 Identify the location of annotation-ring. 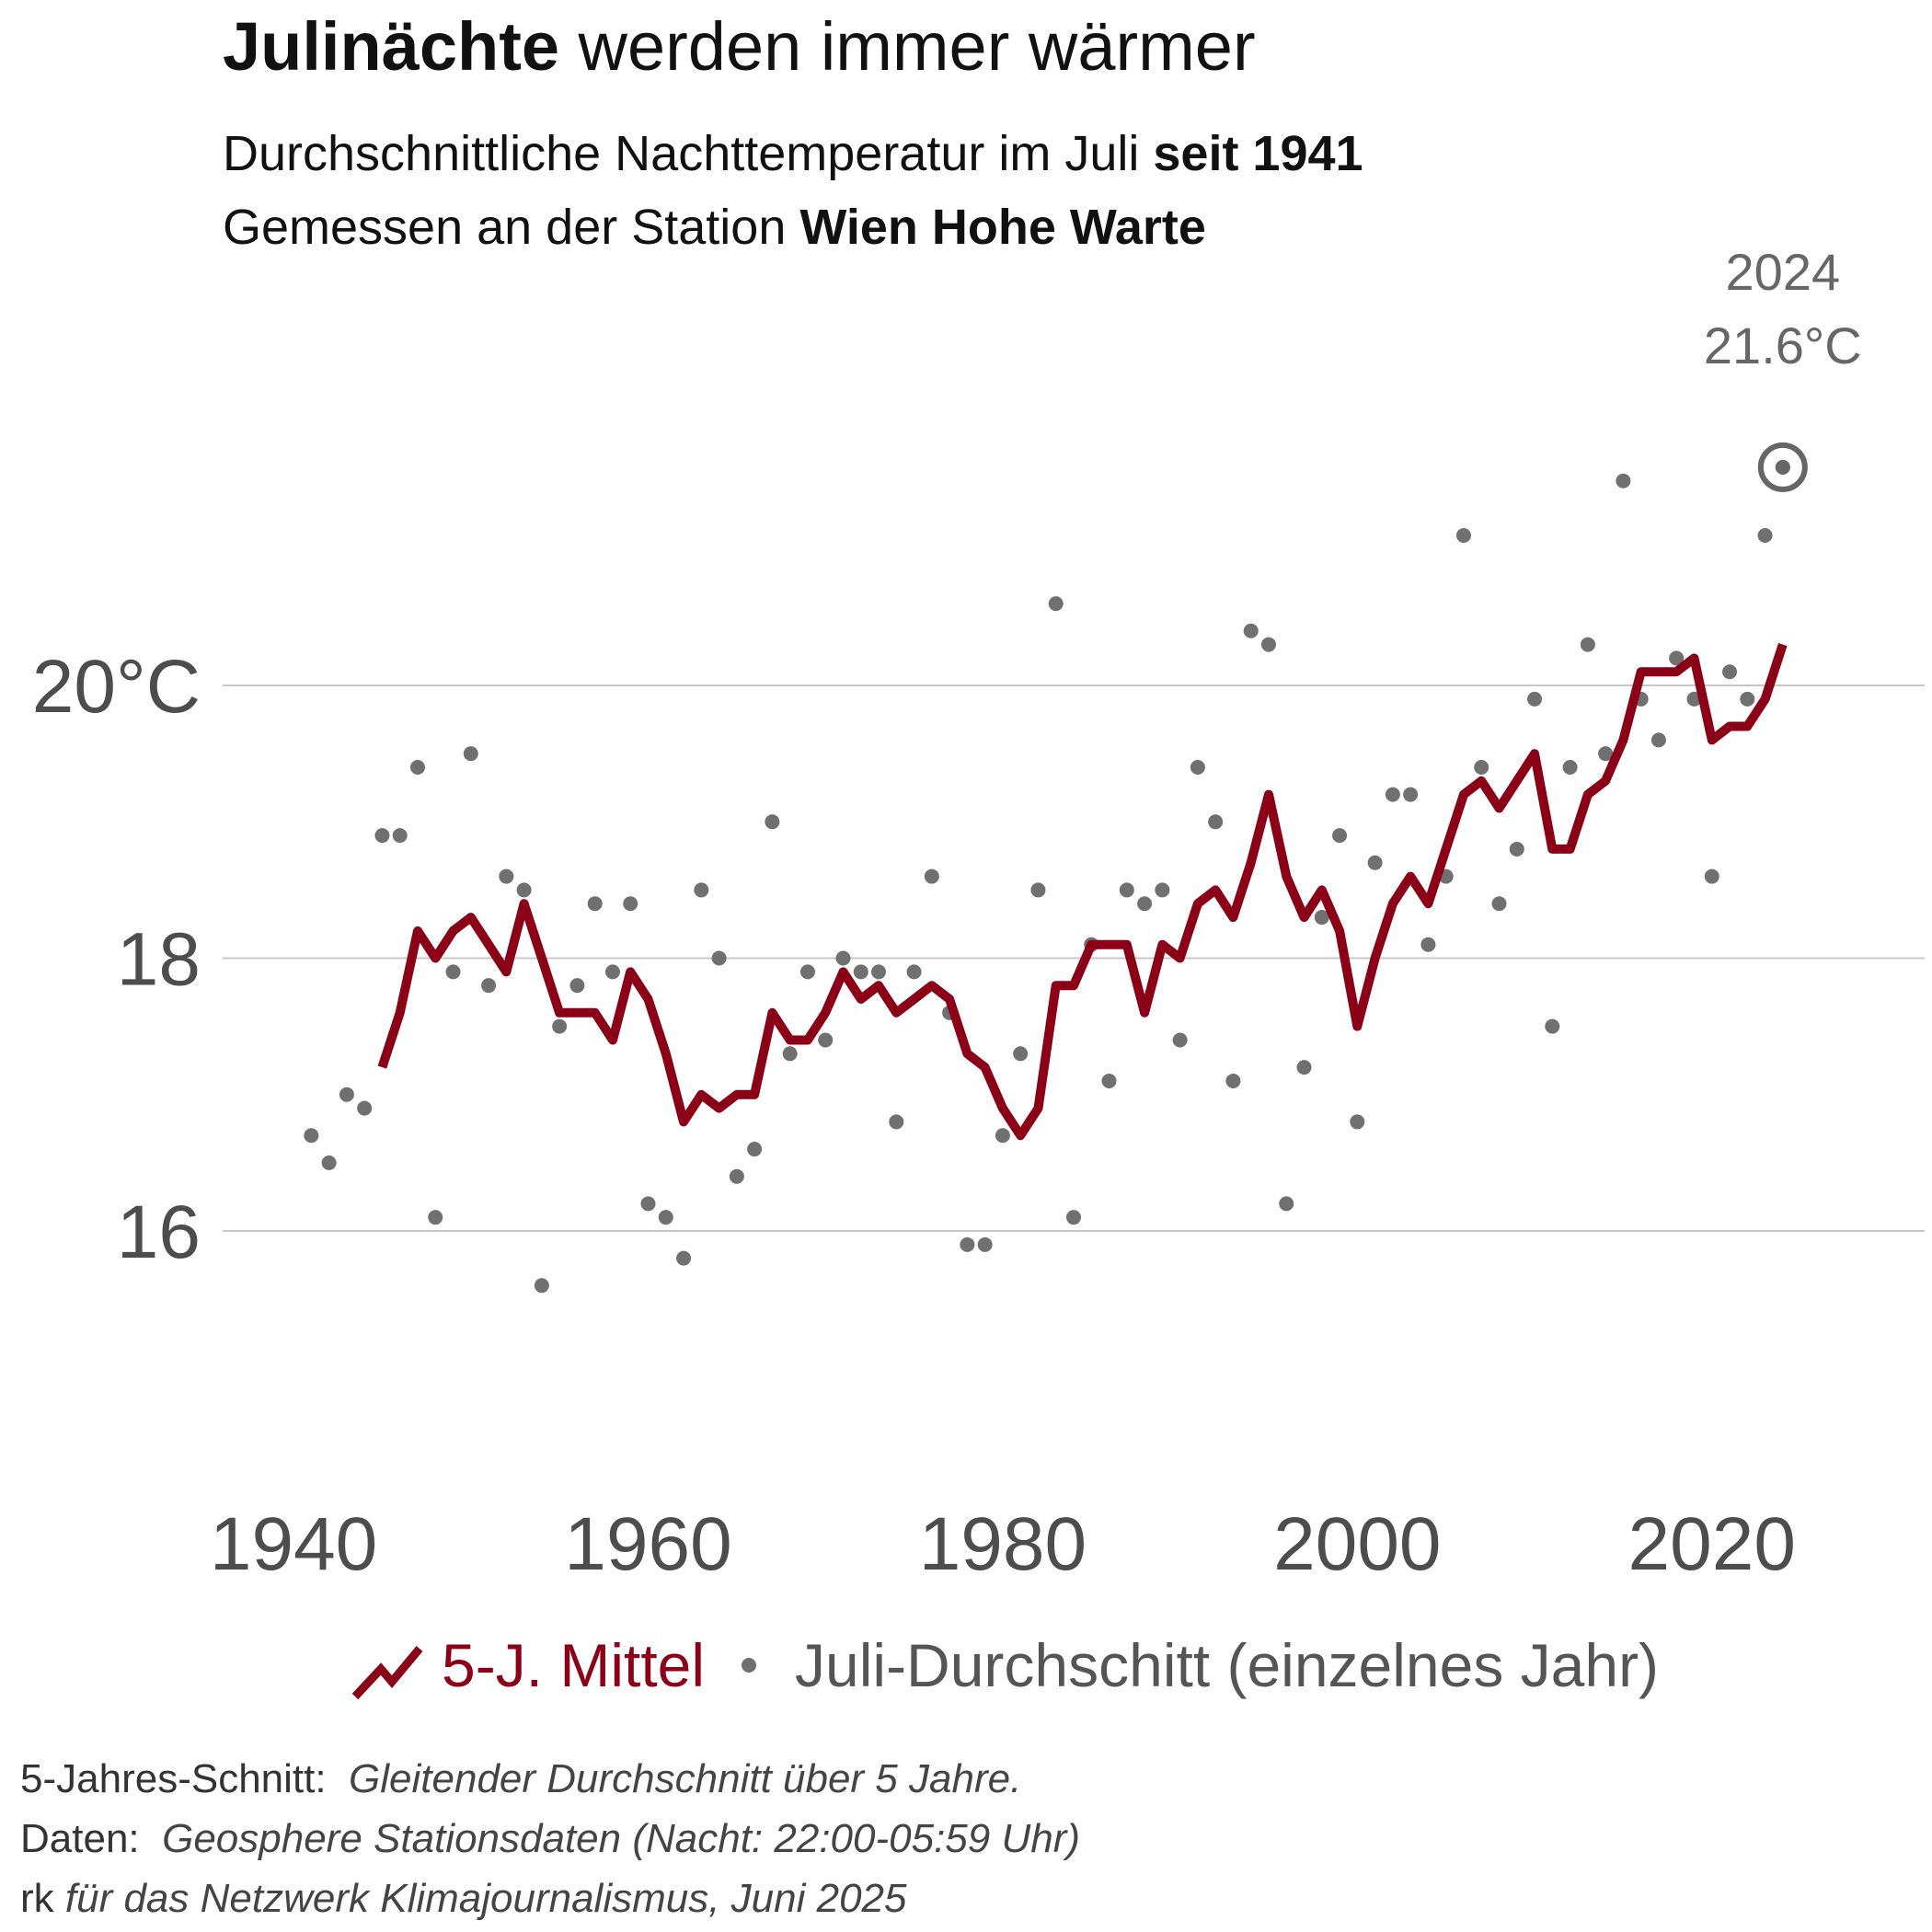
(1782, 467).